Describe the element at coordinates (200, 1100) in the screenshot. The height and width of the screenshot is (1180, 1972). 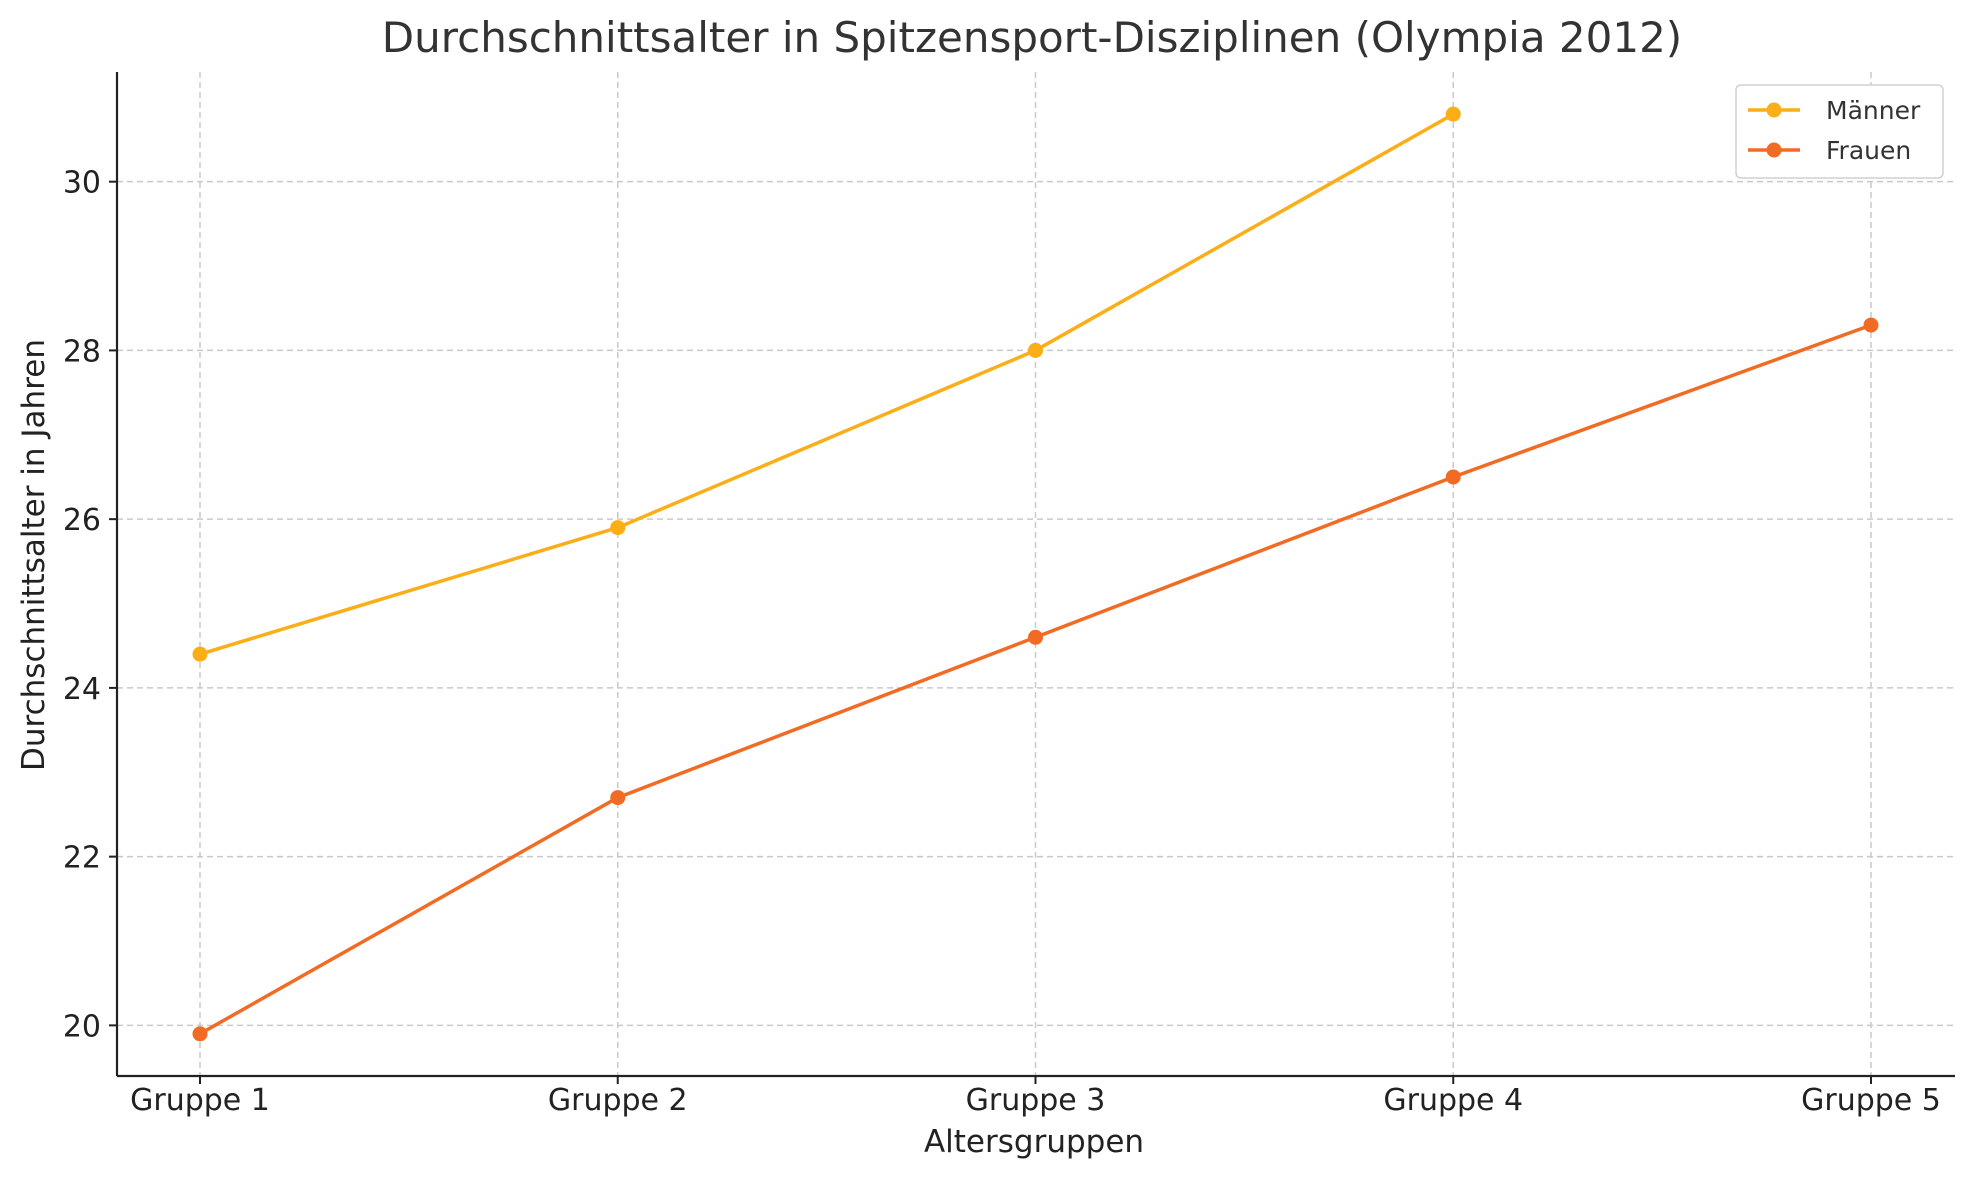
I see `x-tick-label: Gruppe 1` at that location.